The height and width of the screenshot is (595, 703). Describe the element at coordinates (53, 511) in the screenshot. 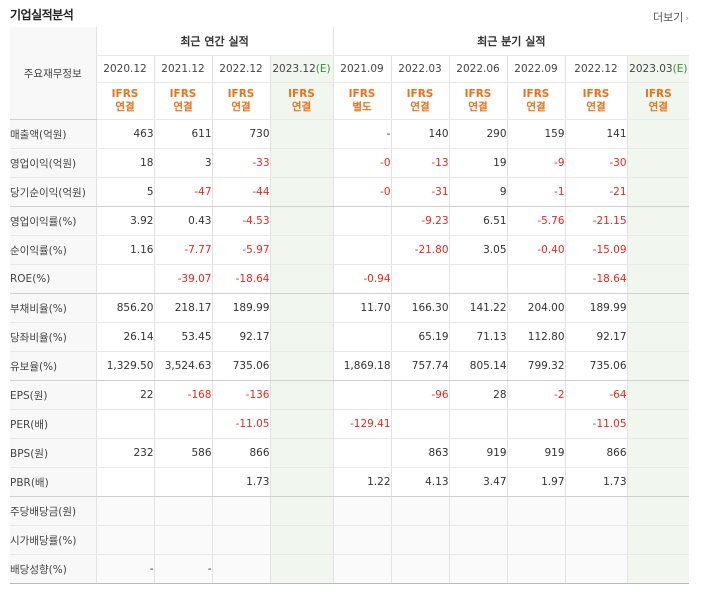

I see `row-label: 주당배당금(원)` at that location.